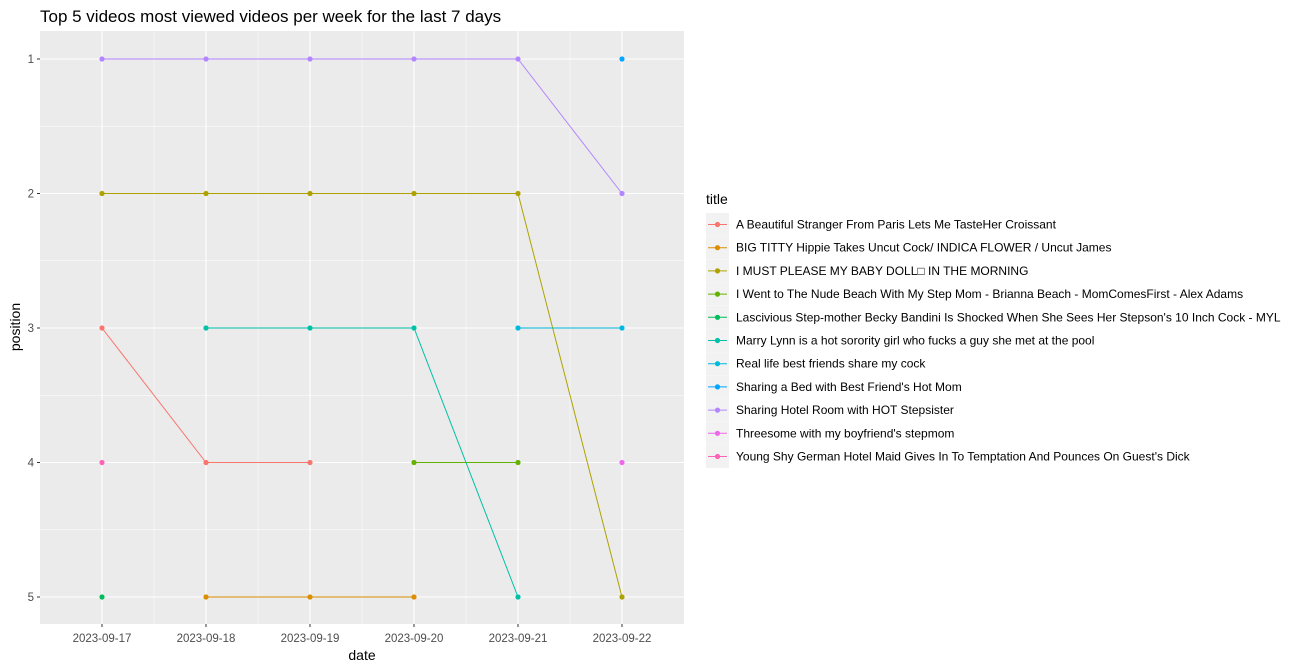 The width and height of the screenshot is (1289, 670). What do you see at coordinates (361, 655) in the screenshot?
I see `x-axis-title: date` at bounding box center [361, 655].